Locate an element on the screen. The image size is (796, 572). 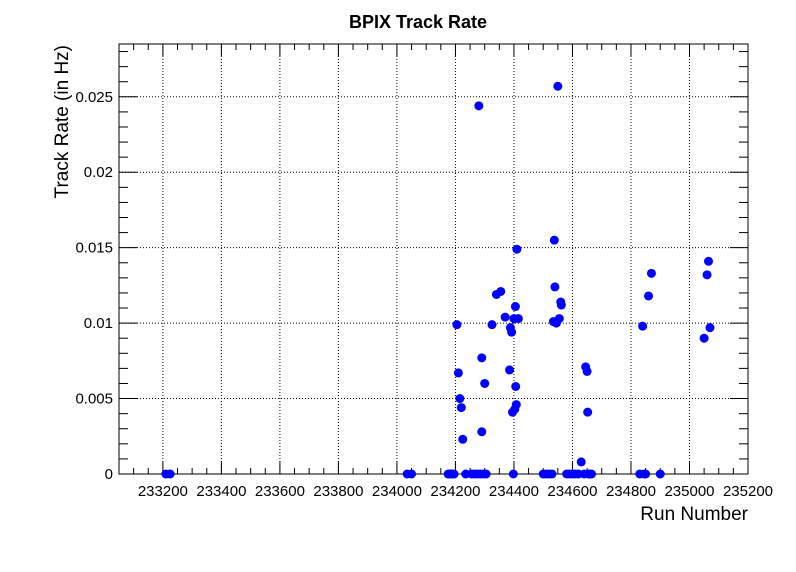
y-tick-label: 0 is located at coordinates (109, 474).